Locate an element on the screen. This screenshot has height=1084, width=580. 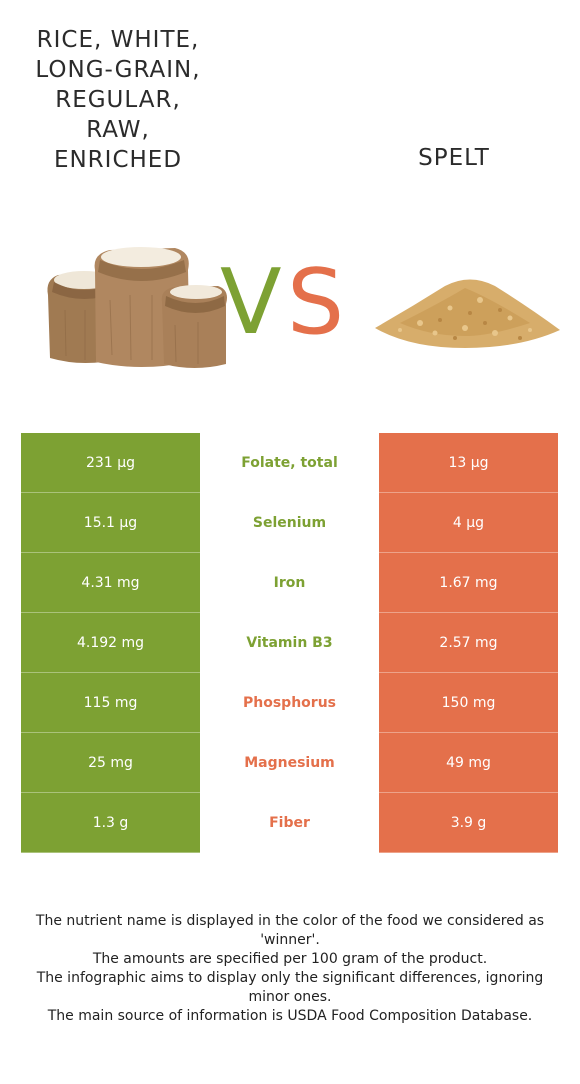
right-value: 13 µg is located at coordinates (468, 463).